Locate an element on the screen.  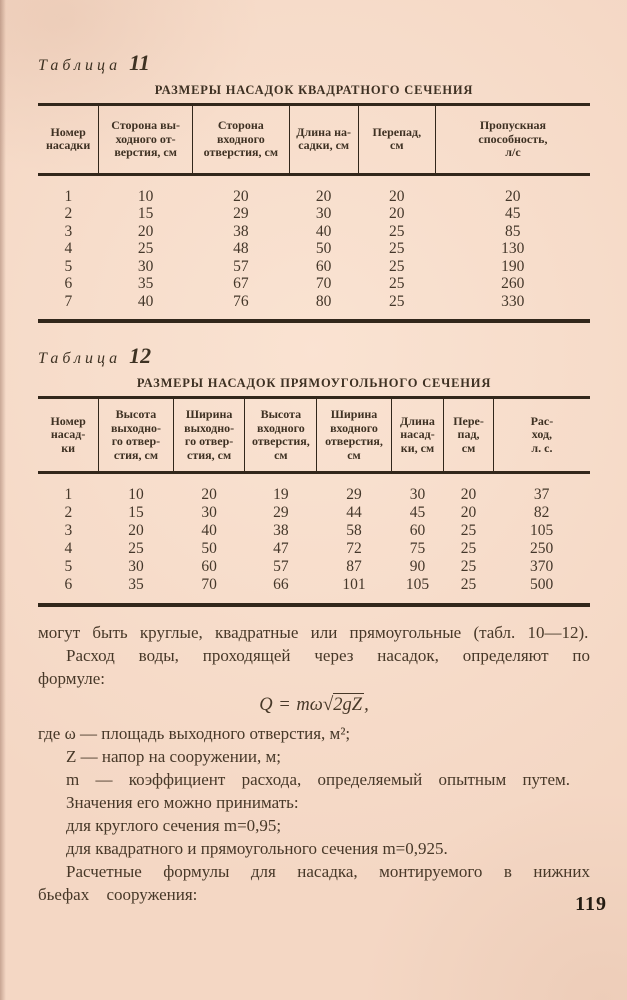
table-cell: 260 is located at coordinates (513, 283).